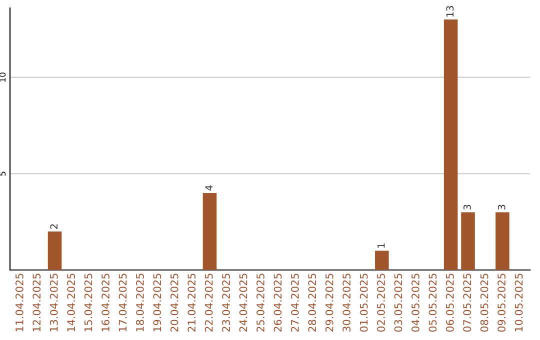 The width and height of the screenshot is (540, 340). What do you see at coordinates (312, 303) in the screenshot?
I see `x-tick-label: 28.04.2025` at bounding box center [312, 303].